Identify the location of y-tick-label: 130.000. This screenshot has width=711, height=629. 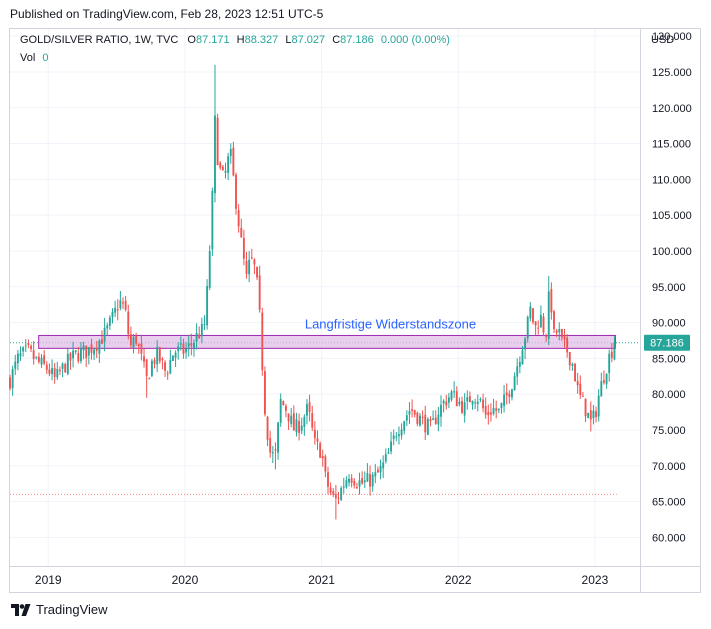
(672, 37).